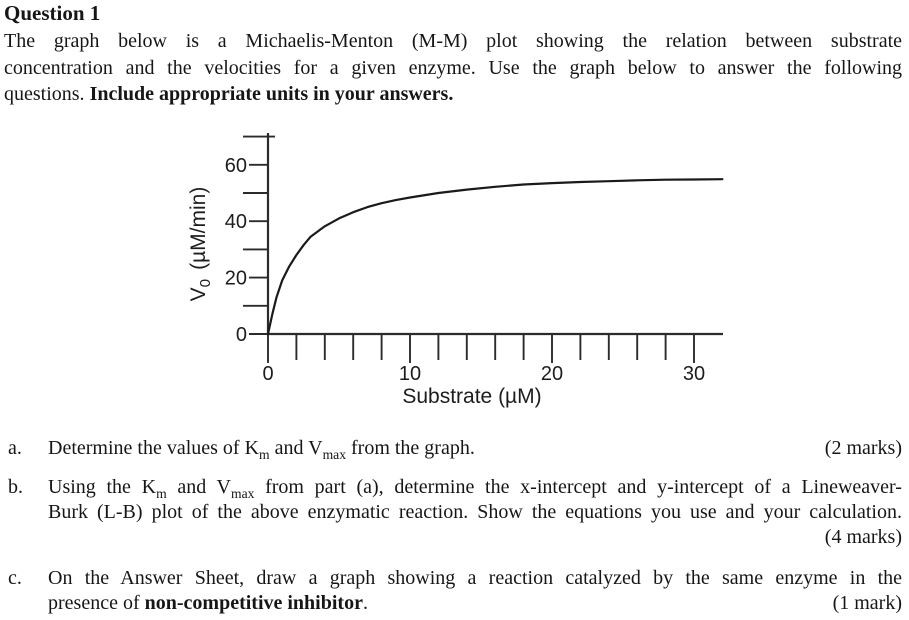 The image size is (909, 620). I want to click on item-c-marker: c., so click(15, 578).